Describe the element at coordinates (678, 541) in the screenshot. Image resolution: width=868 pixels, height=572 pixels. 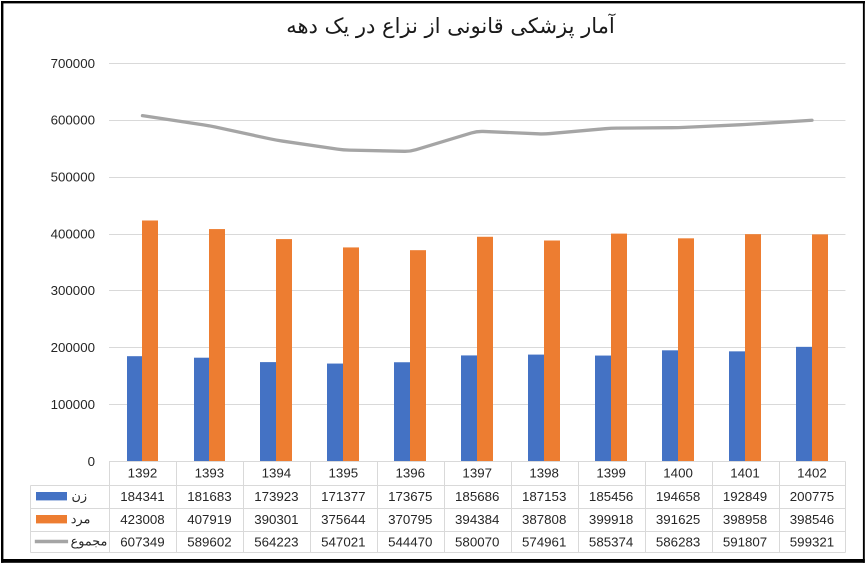
I see `svg-text: 586283` at that location.